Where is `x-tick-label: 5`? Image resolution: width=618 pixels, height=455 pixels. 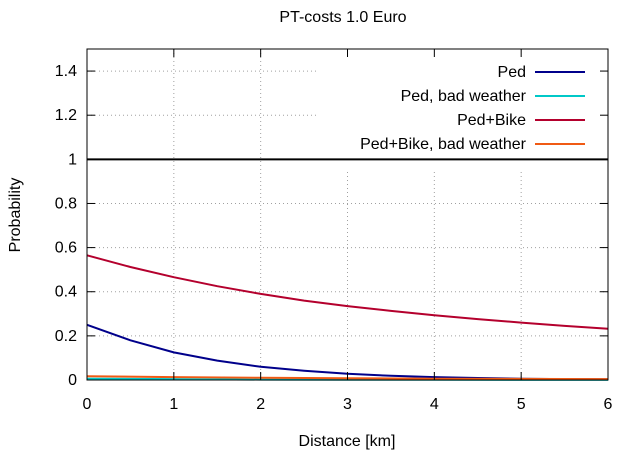 x-tick-label: 5 is located at coordinates (521, 404).